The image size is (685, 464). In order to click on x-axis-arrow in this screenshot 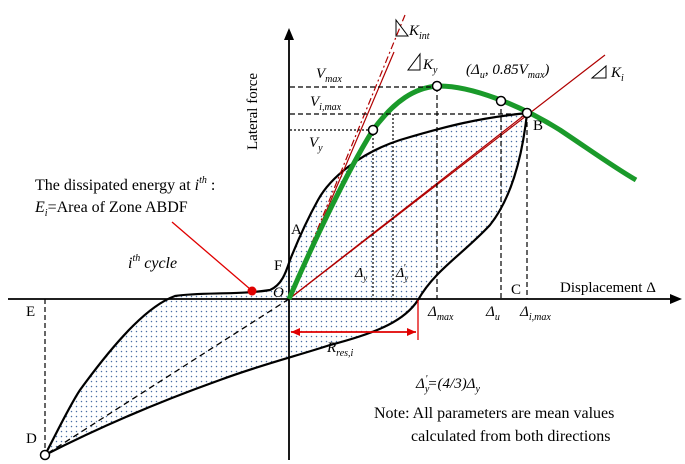, I will do `click(676, 299)`.